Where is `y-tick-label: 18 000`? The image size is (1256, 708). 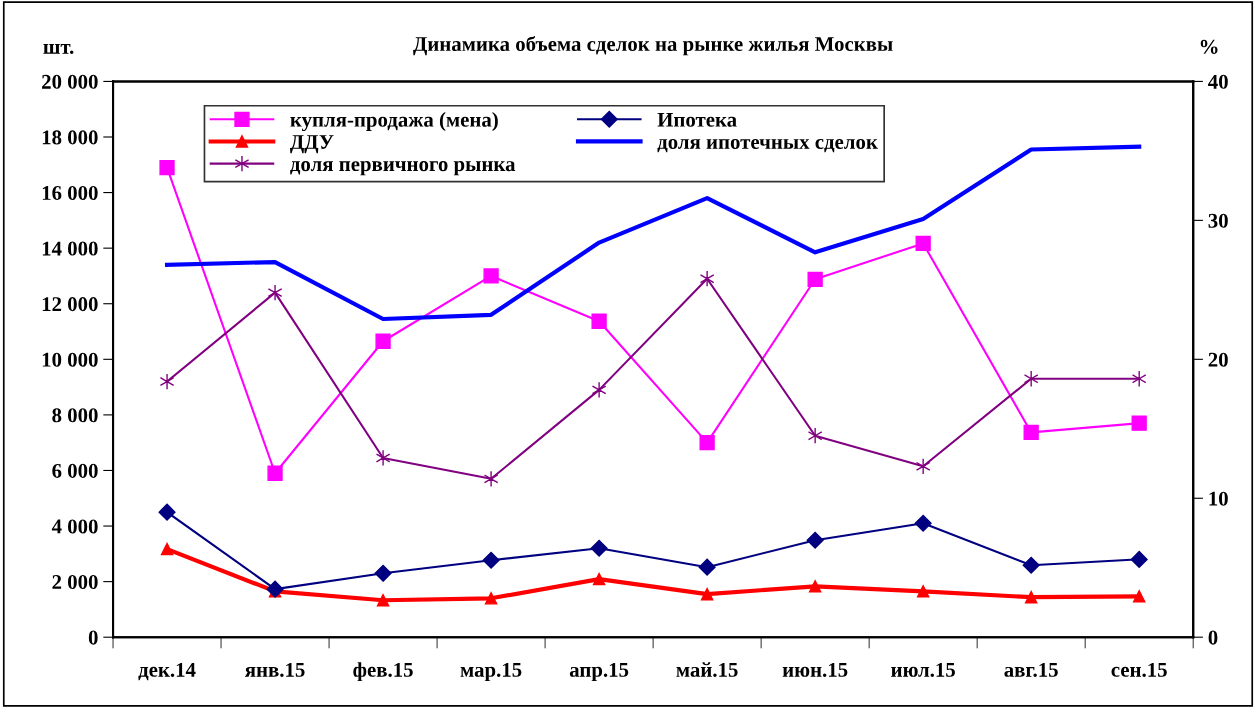 y-tick-label: 18 000 is located at coordinates (70, 137).